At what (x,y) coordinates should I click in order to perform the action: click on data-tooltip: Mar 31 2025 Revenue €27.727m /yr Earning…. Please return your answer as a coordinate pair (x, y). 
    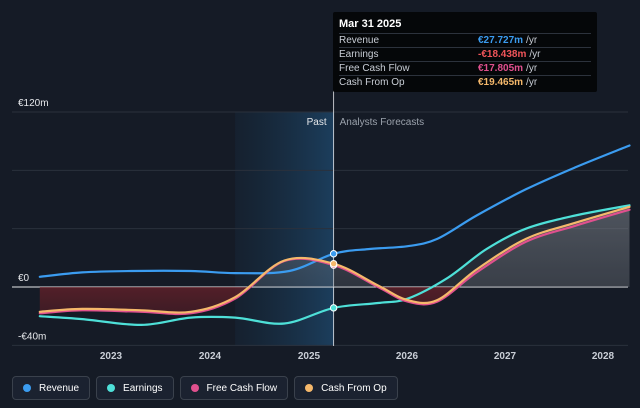
    Looking at the image, I should click on (465, 52).